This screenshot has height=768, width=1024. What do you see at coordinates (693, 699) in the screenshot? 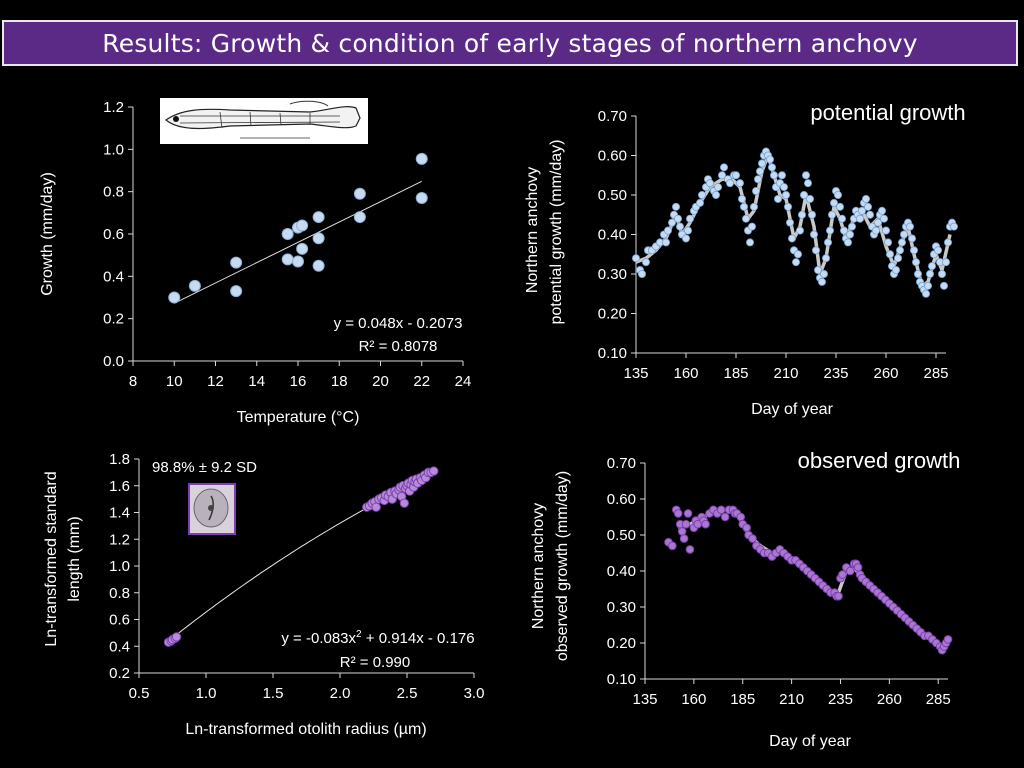
I see `x-tick-label: 160` at bounding box center [693, 699].